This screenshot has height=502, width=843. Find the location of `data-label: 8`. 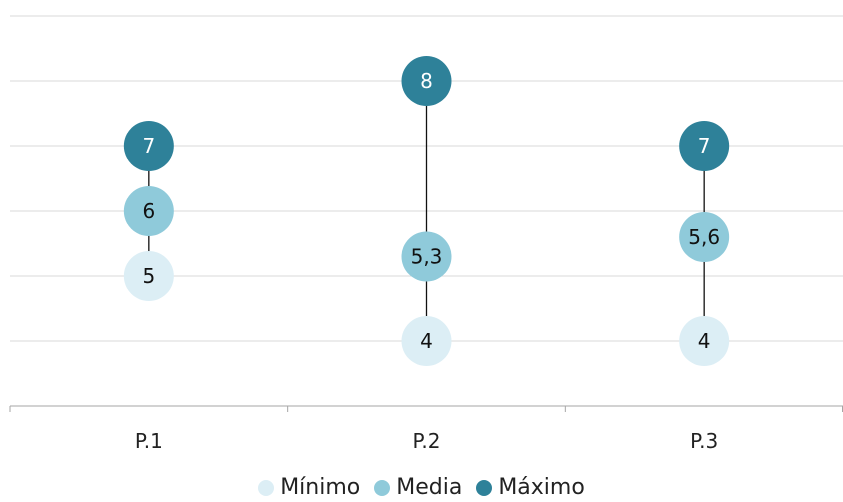

data-label: 8 is located at coordinates (426, 81).